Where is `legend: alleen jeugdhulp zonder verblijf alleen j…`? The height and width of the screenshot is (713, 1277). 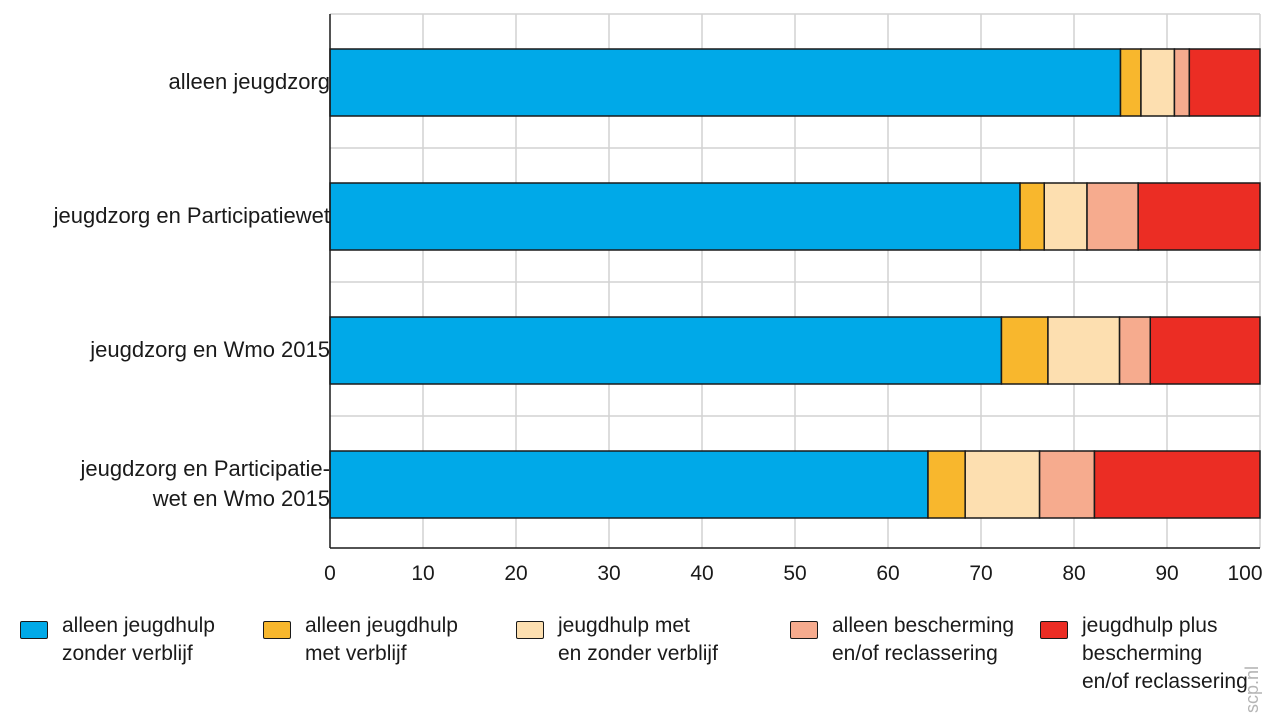 legend: alleen jeugdhulp zonder verblijf alleen j… is located at coordinates (638, 655).